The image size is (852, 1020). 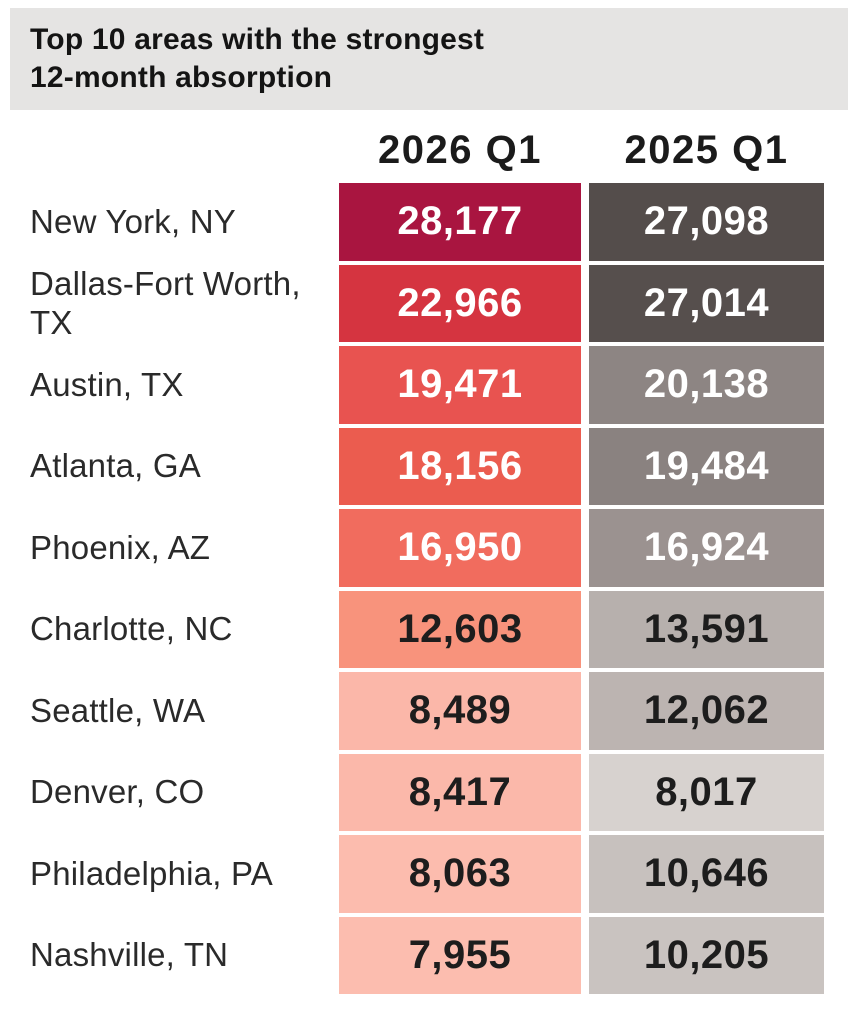 What do you see at coordinates (460, 955) in the screenshot?
I see `cell-2026-q1: 7,955` at bounding box center [460, 955].